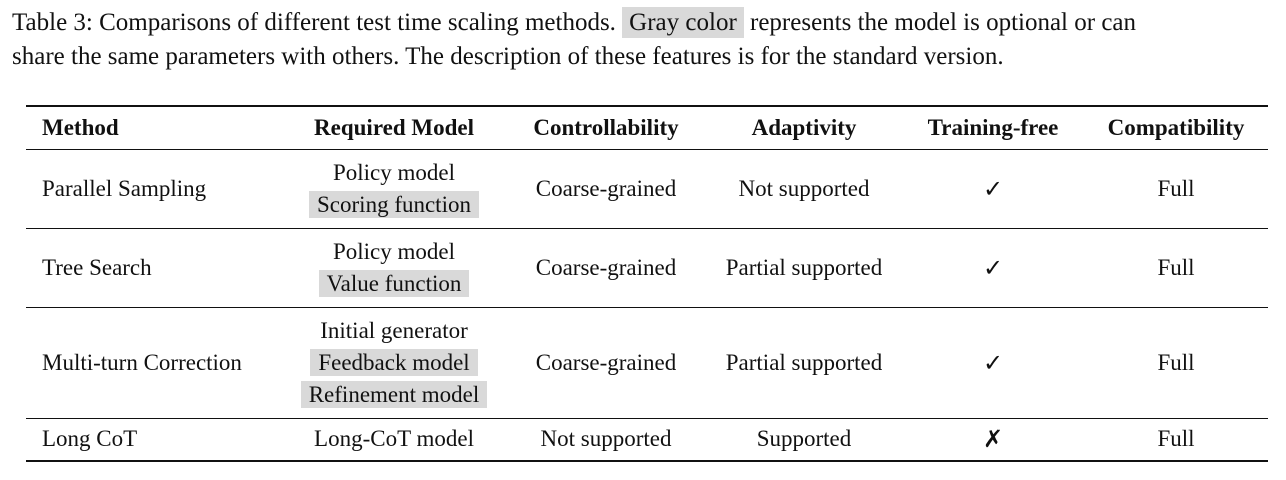 This screenshot has width=1286, height=480. Describe the element at coordinates (943, 22) in the screenshot. I see `caption-text: represents the model is optional or can` at that location.